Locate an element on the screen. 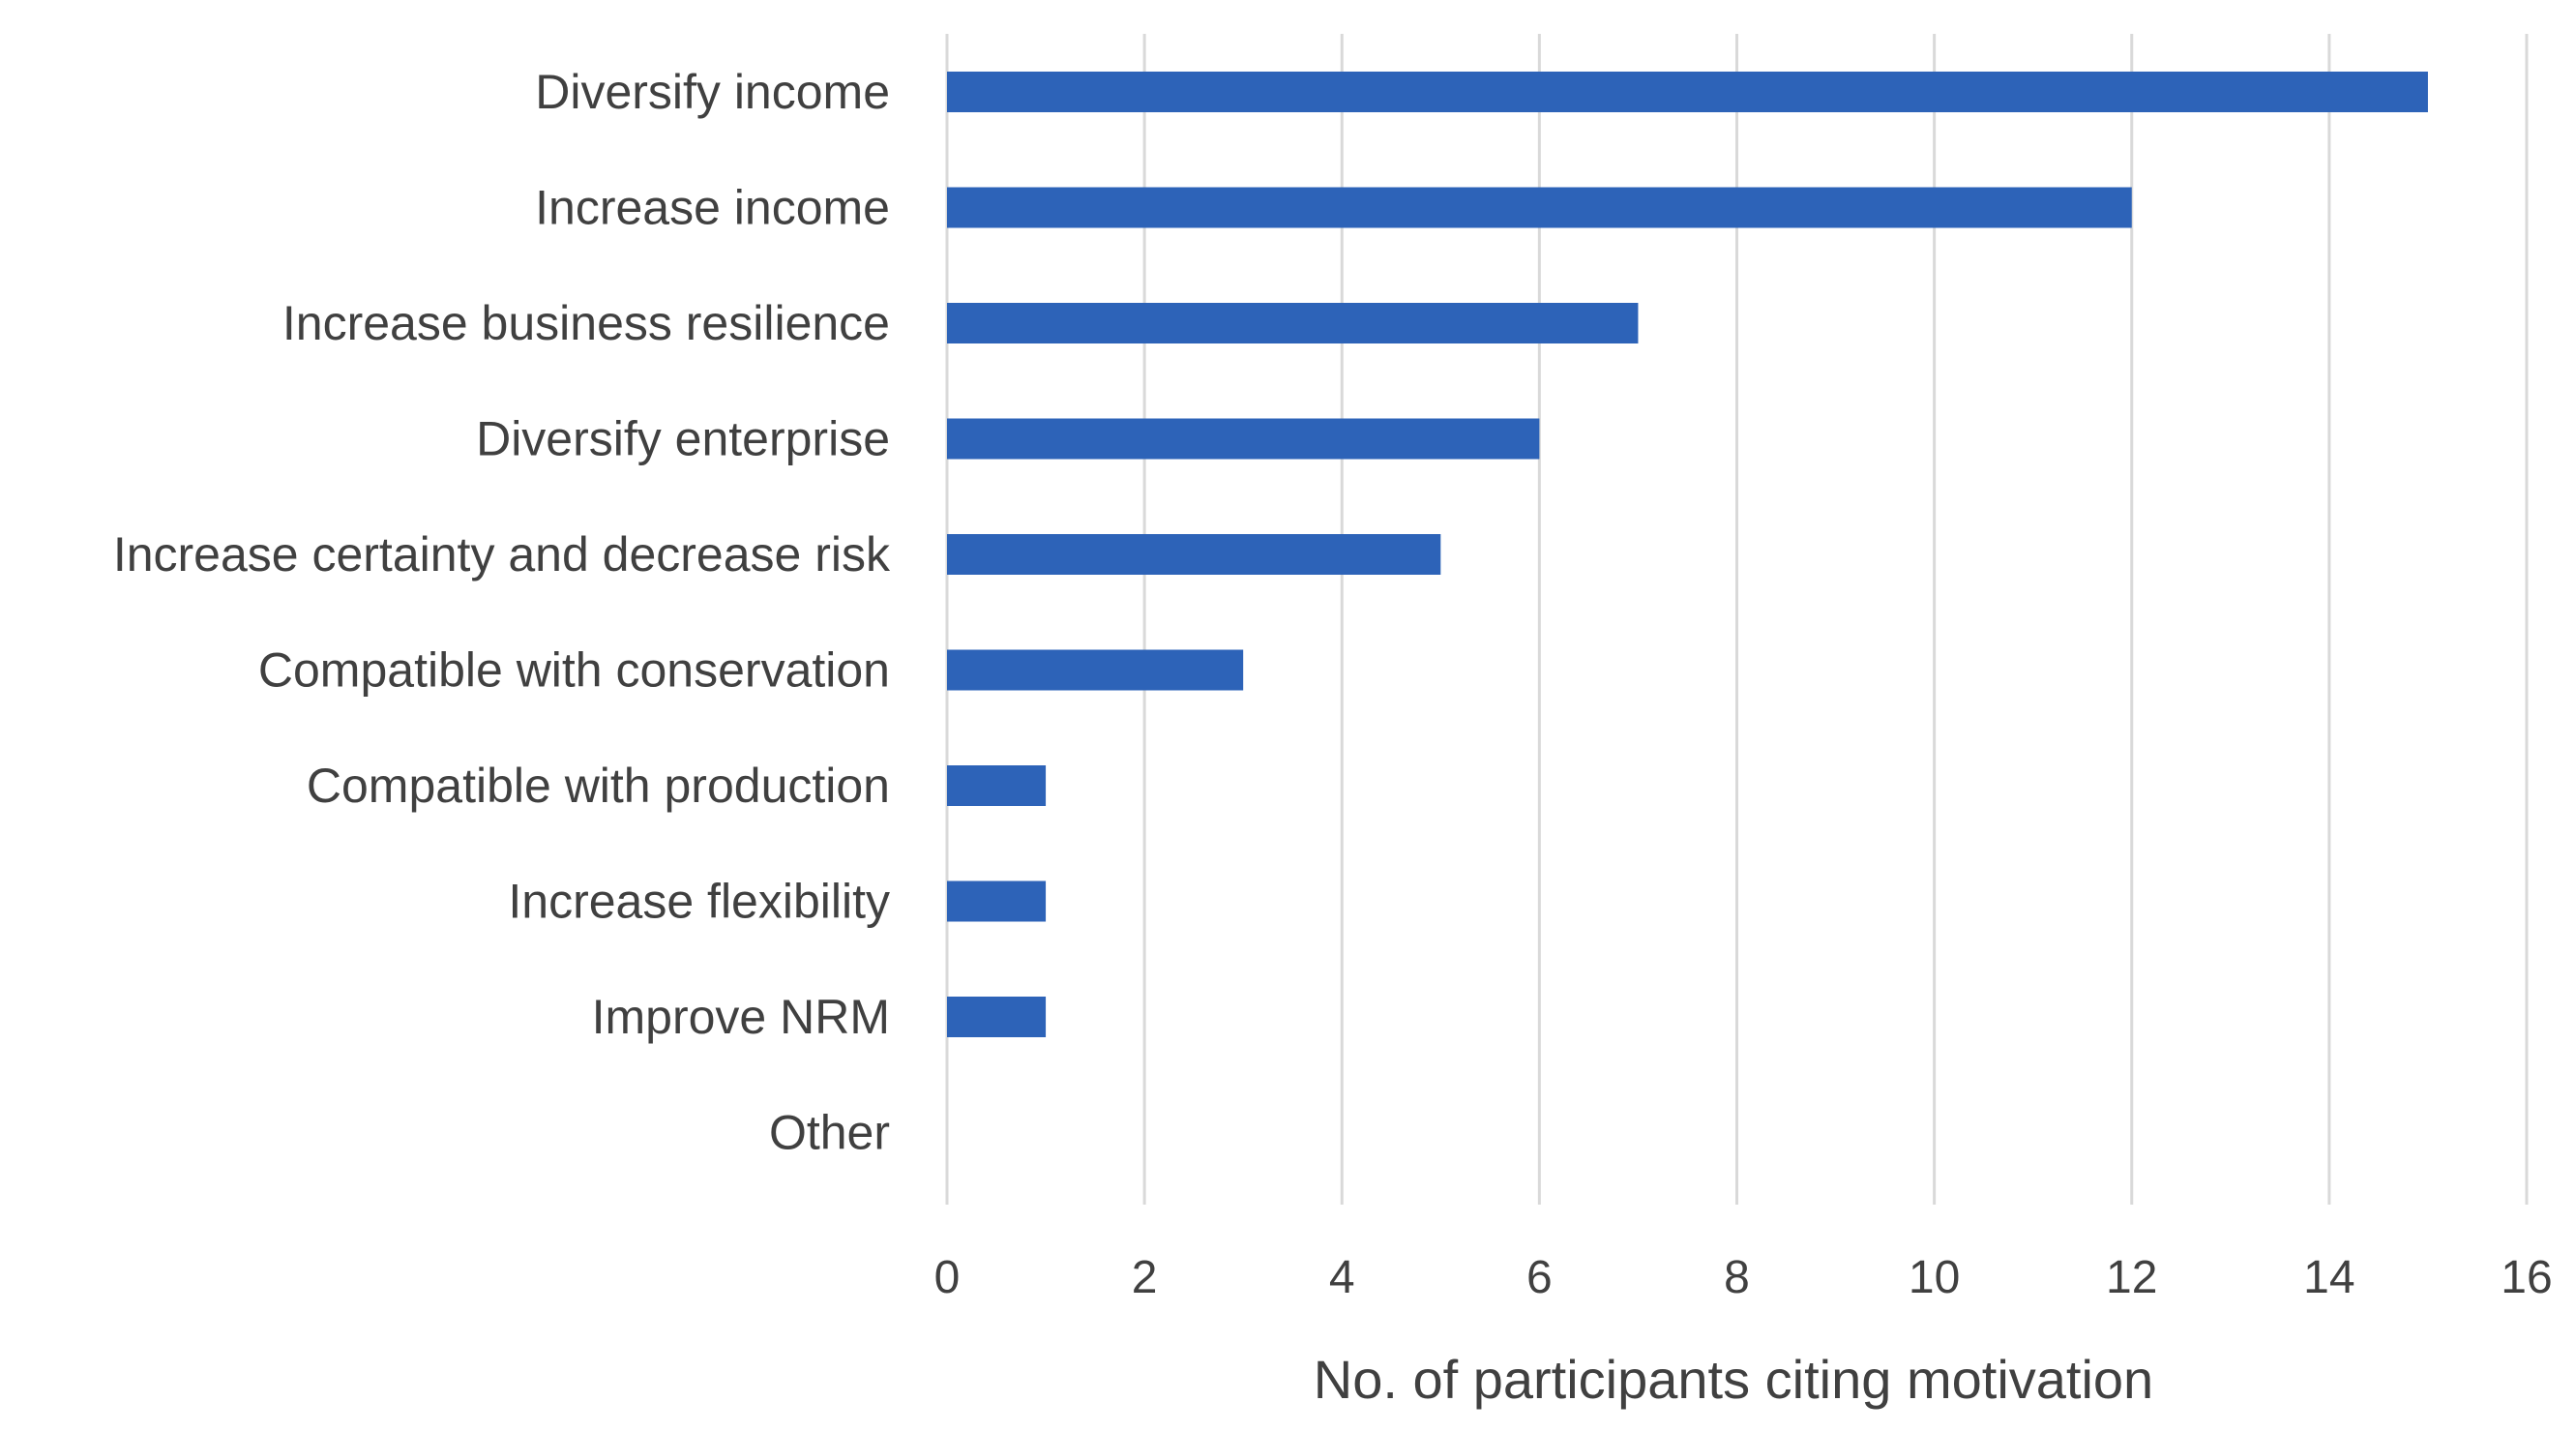 This screenshot has height=1432, width=2576. x-tick-label: 8 is located at coordinates (1737, 1278).